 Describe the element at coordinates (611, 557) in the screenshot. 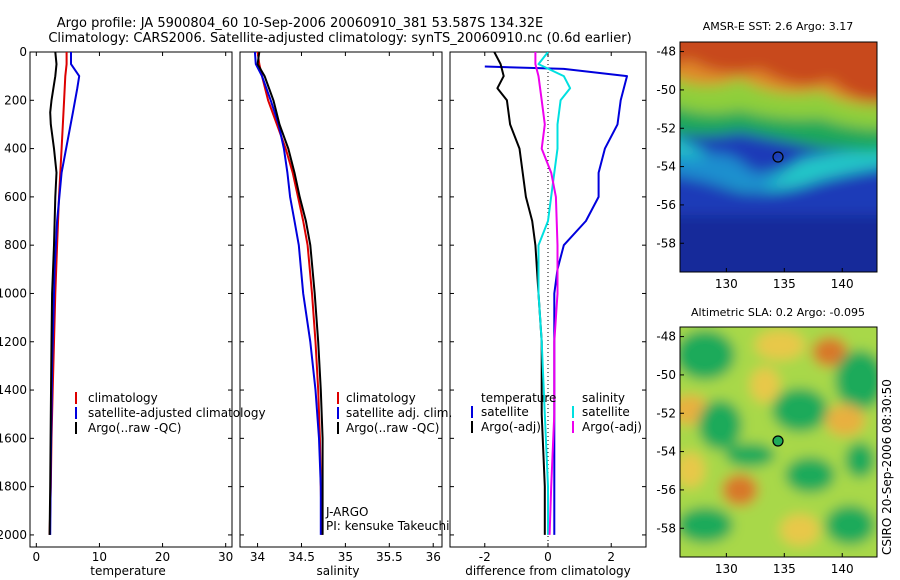

I see `x-tick-label: 2` at that location.